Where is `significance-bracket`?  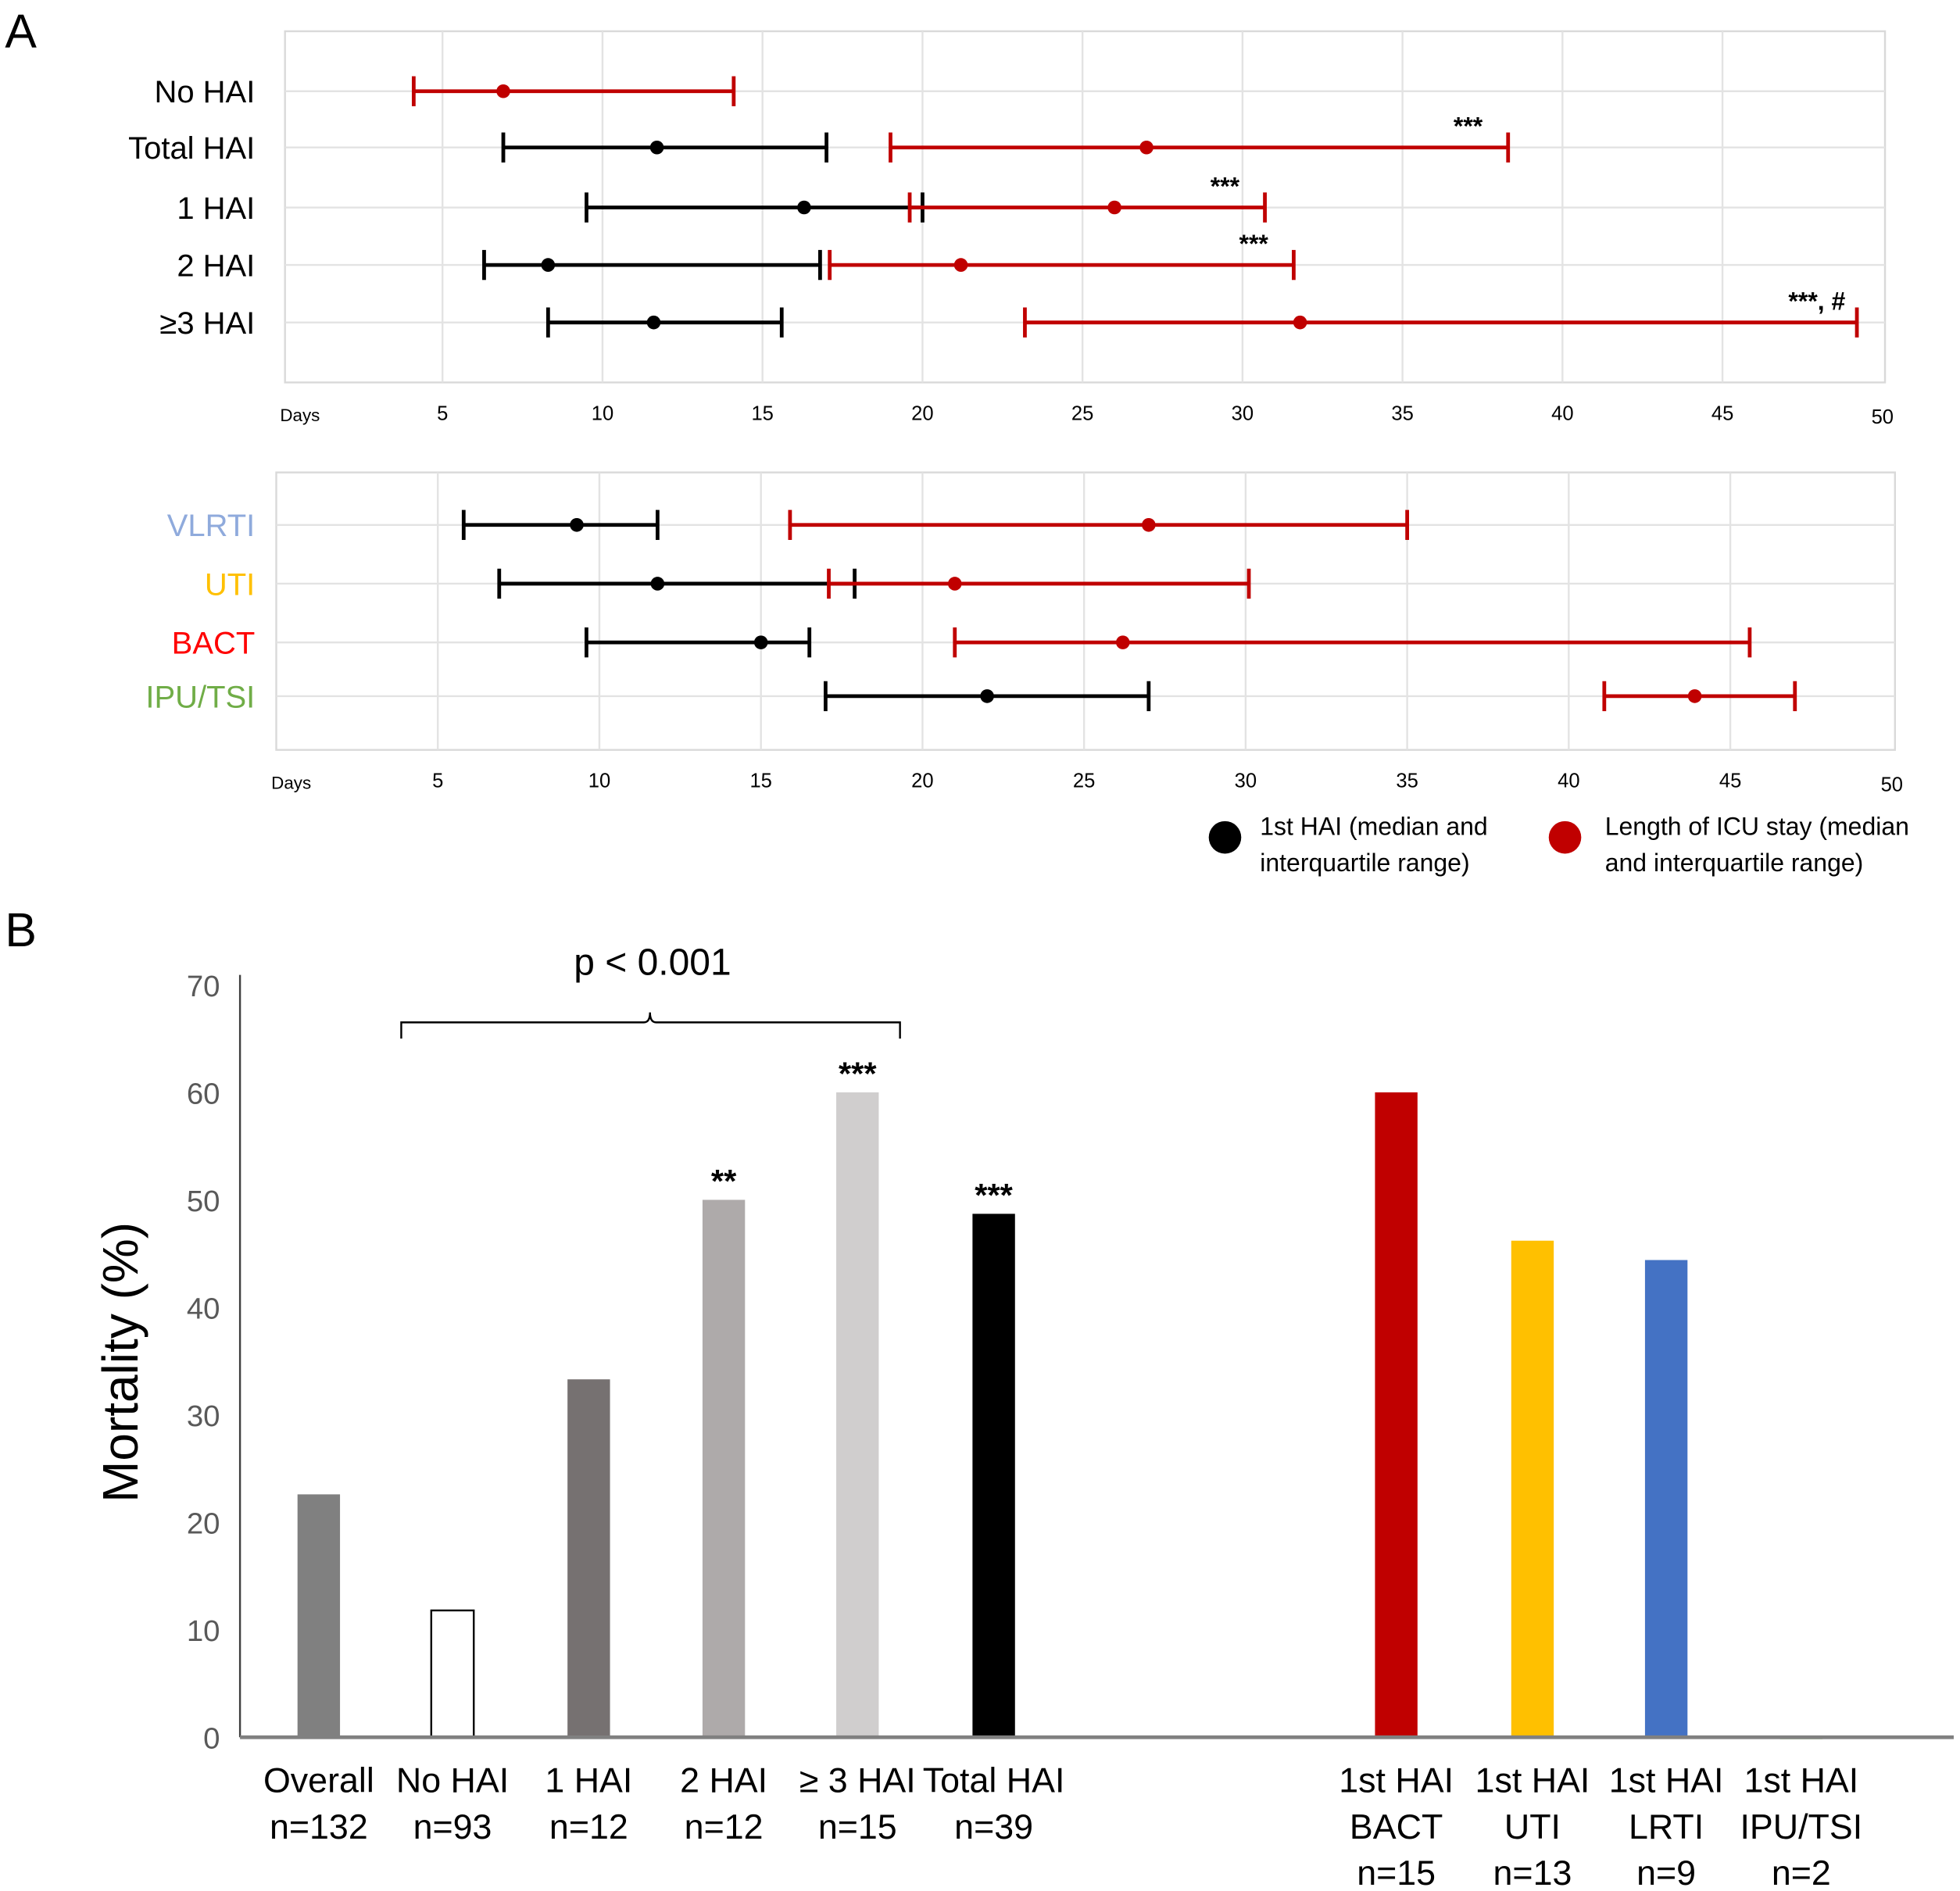 significance-bracket is located at coordinates (650, 1025).